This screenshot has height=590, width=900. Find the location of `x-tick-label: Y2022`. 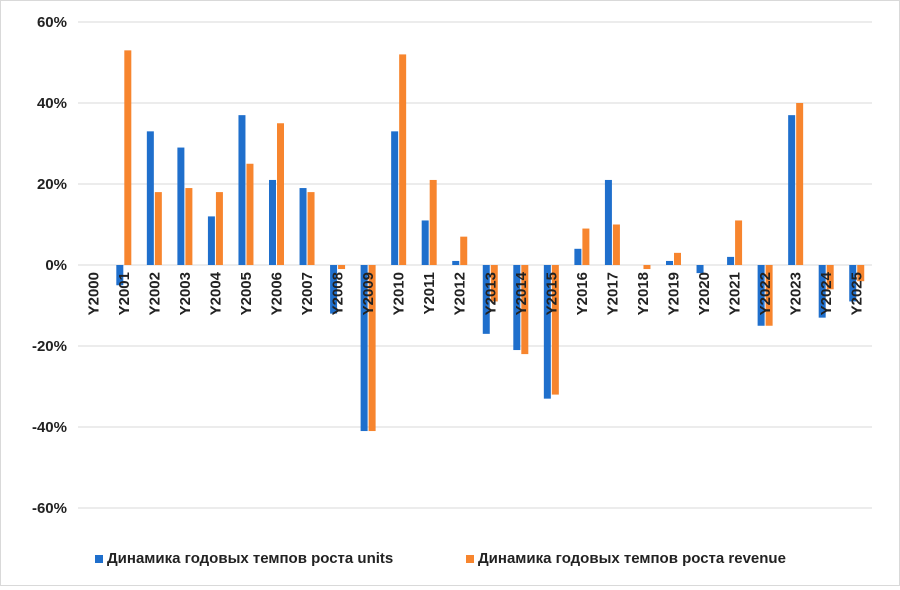

x-tick-label: Y2022 is located at coordinates (765, 293).